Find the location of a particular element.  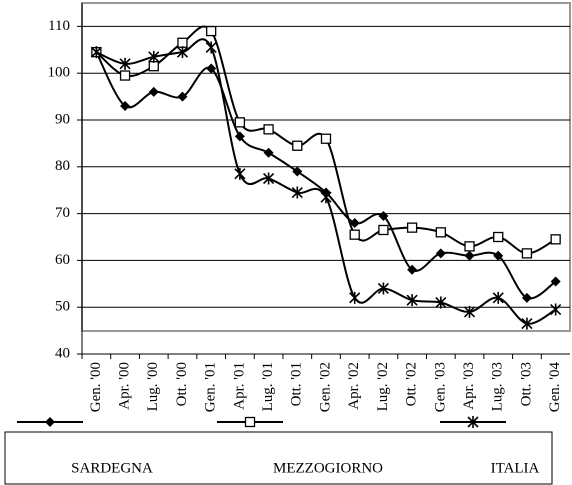

x-tick-label: Apr. '01 is located at coordinates (239, 386).